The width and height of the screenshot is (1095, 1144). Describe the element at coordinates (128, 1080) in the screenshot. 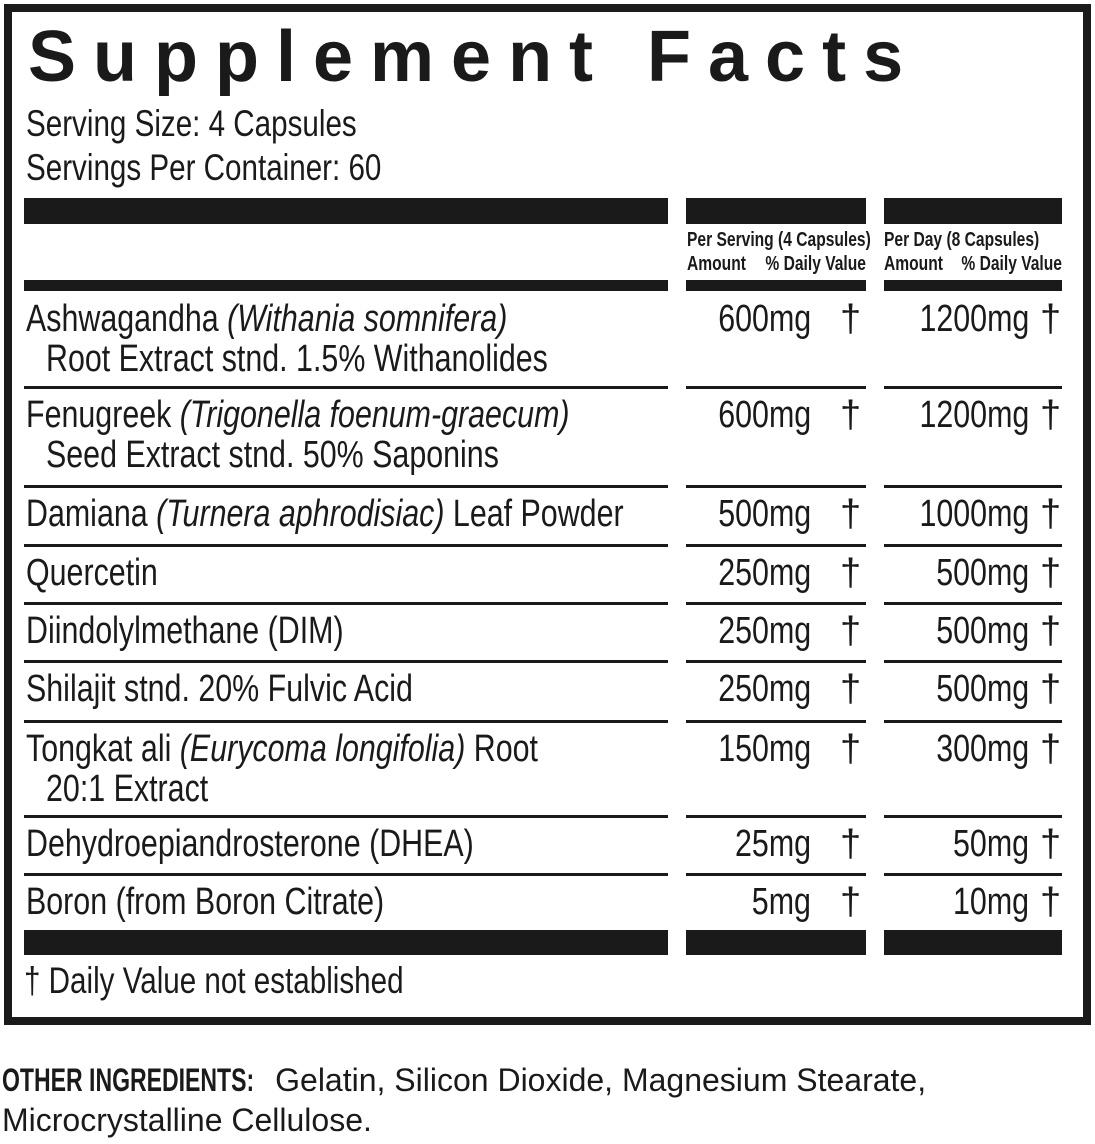

I see `other-ingredients-label: OTHER INGREDIENTS:` at that location.